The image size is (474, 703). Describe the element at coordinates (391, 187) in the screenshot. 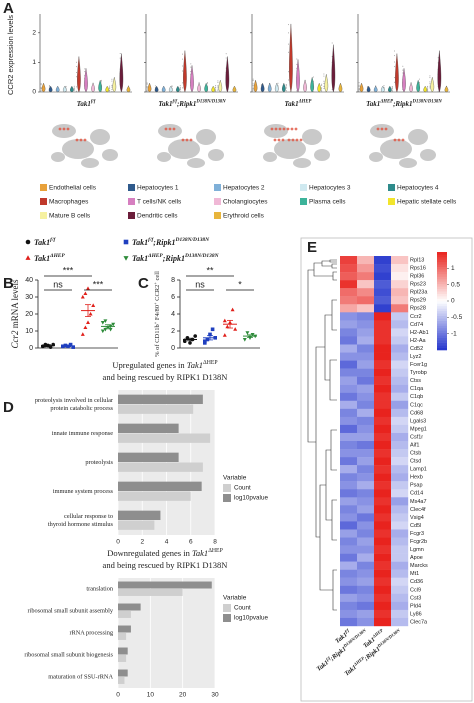

I see `legend-swatch` at that location.